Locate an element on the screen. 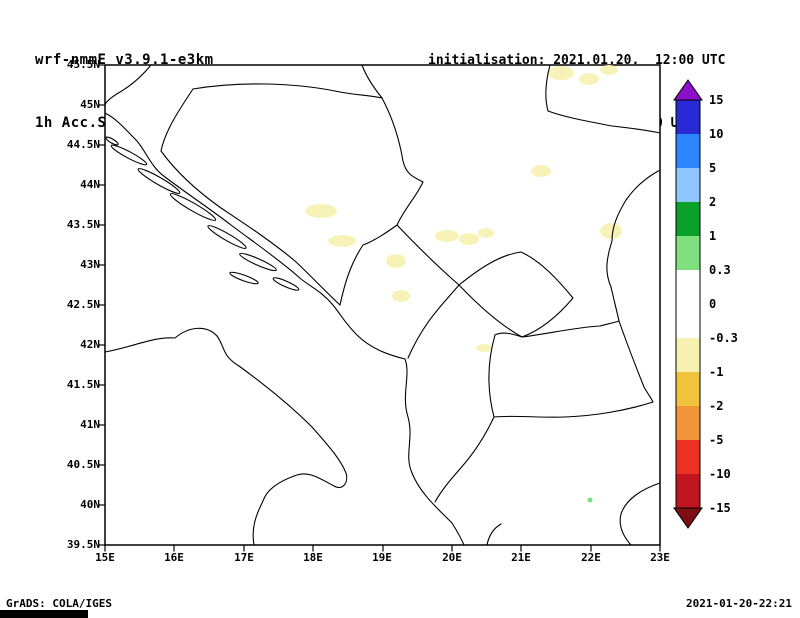 The height and width of the screenshot is (618, 800). lon-tick-label: 18E is located at coordinates (313, 557).